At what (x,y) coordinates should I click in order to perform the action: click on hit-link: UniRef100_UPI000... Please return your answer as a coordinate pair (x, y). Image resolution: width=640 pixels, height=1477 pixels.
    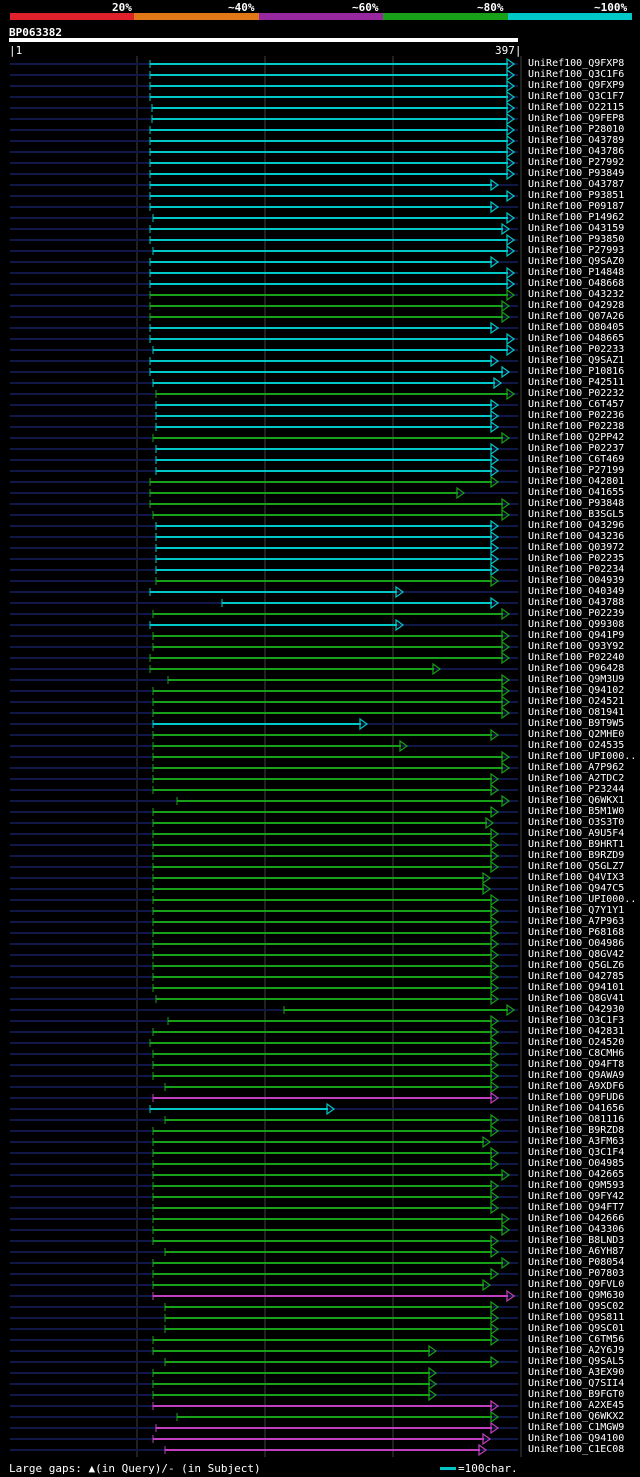
    Looking at the image, I should click on (582, 899).